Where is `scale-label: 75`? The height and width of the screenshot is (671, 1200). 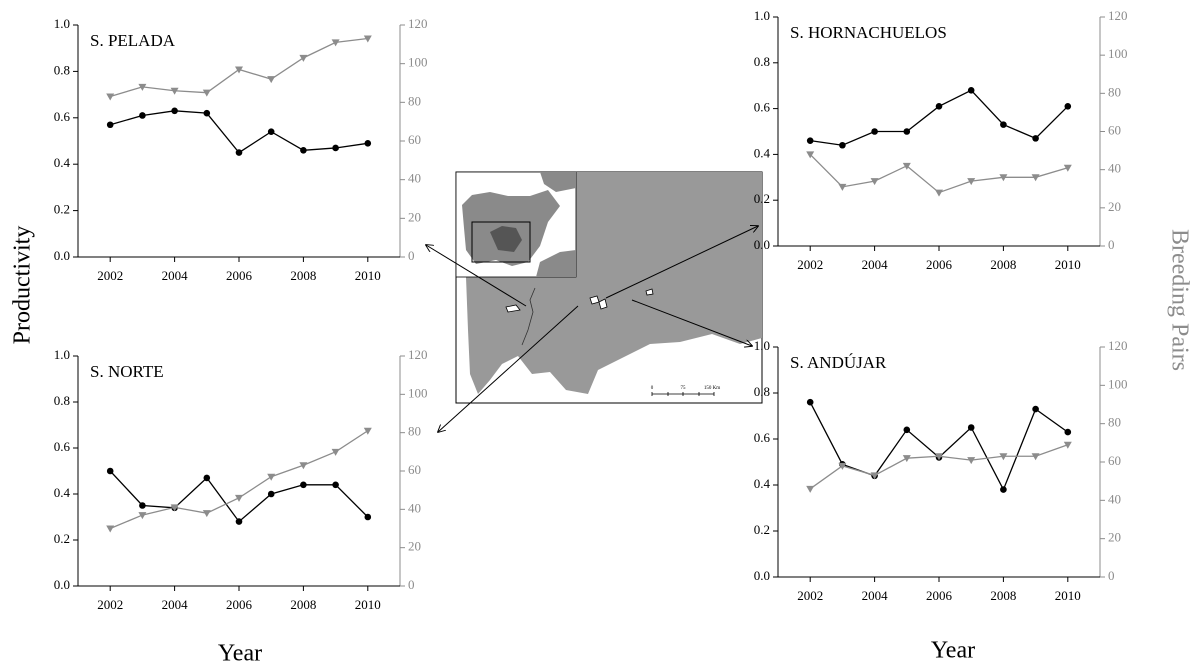
scale-label: 75 is located at coordinates (684, 388).